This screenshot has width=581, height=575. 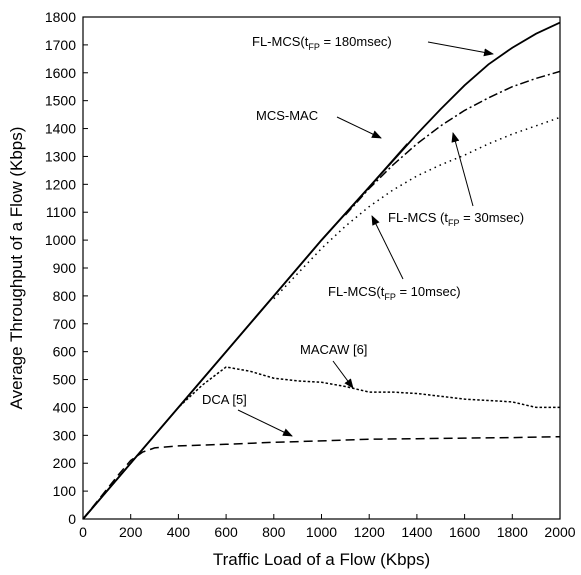 What do you see at coordinates (60, 184) in the screenshot?
I see `y-tick-label: 1200` at bounding box center [60, 184].